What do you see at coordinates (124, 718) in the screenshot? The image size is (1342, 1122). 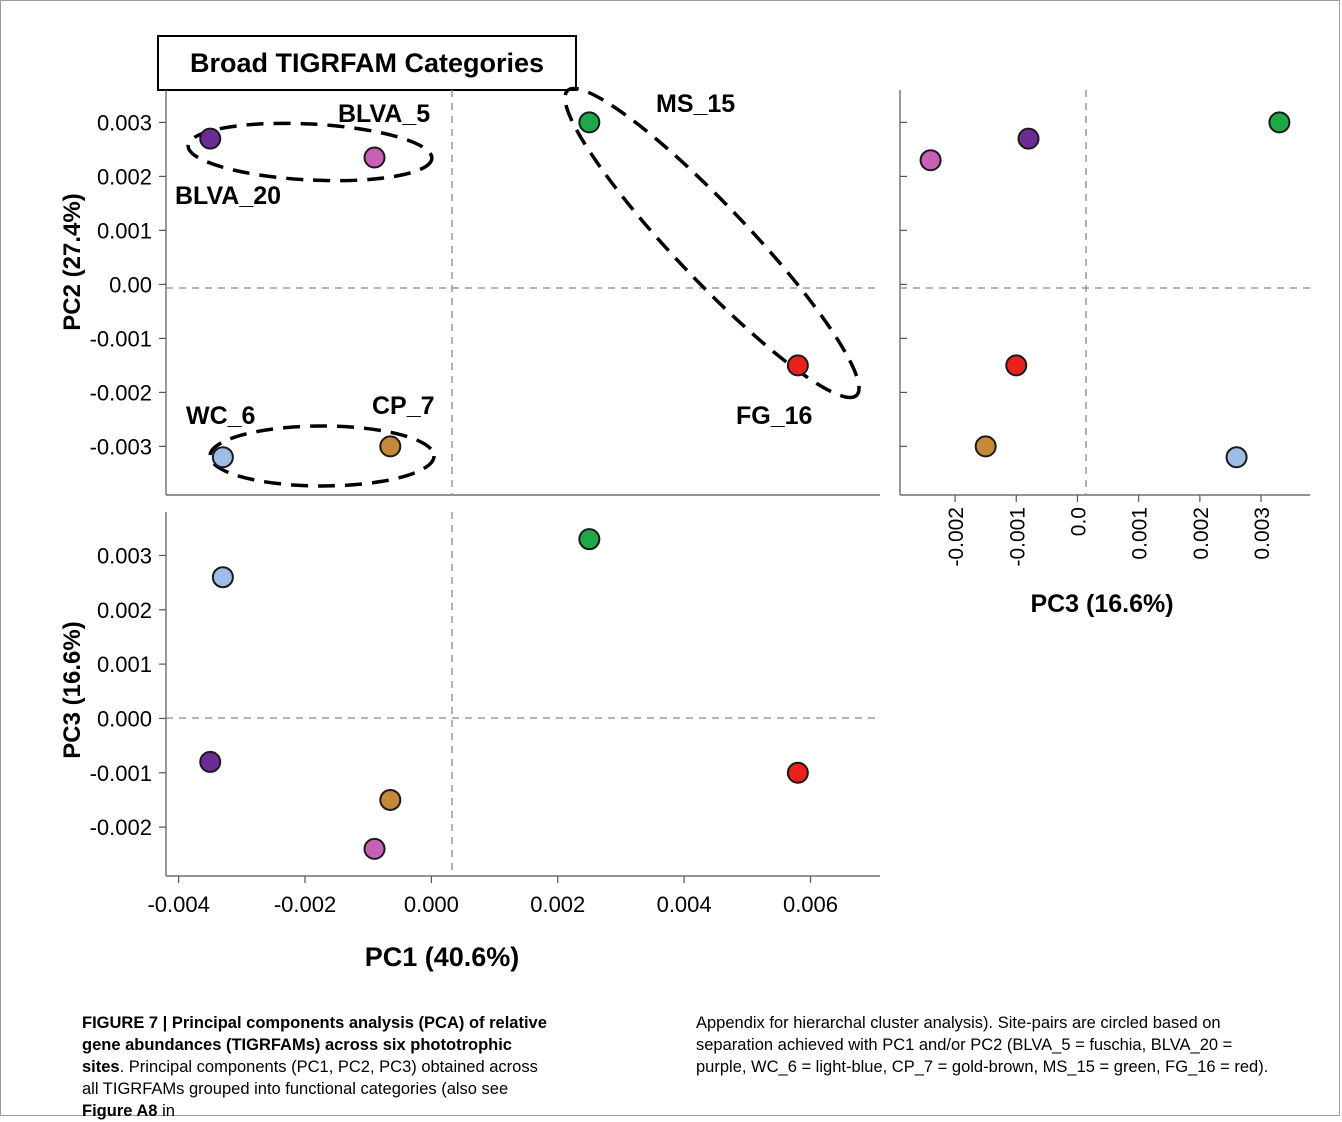 I see `y-tick-label: 0.000` at bounding box center [124, 718].